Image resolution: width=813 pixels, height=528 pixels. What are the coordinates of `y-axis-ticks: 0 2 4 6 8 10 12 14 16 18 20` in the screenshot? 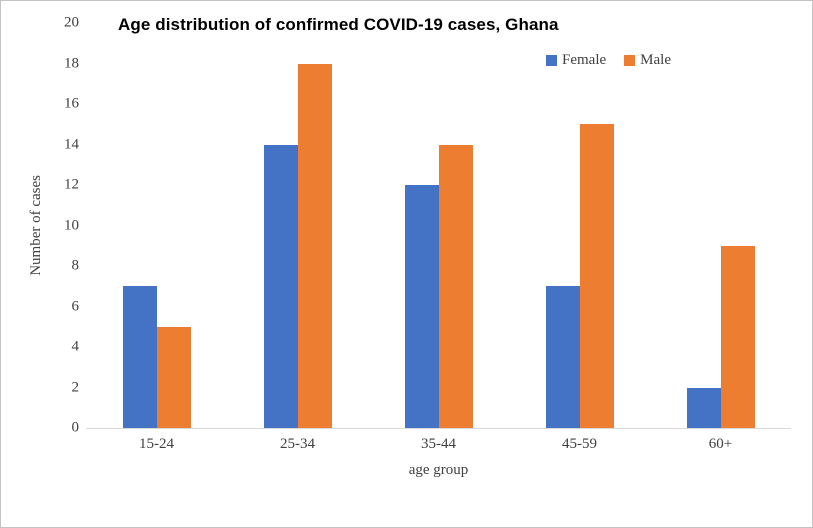 It's located at (60, 225).